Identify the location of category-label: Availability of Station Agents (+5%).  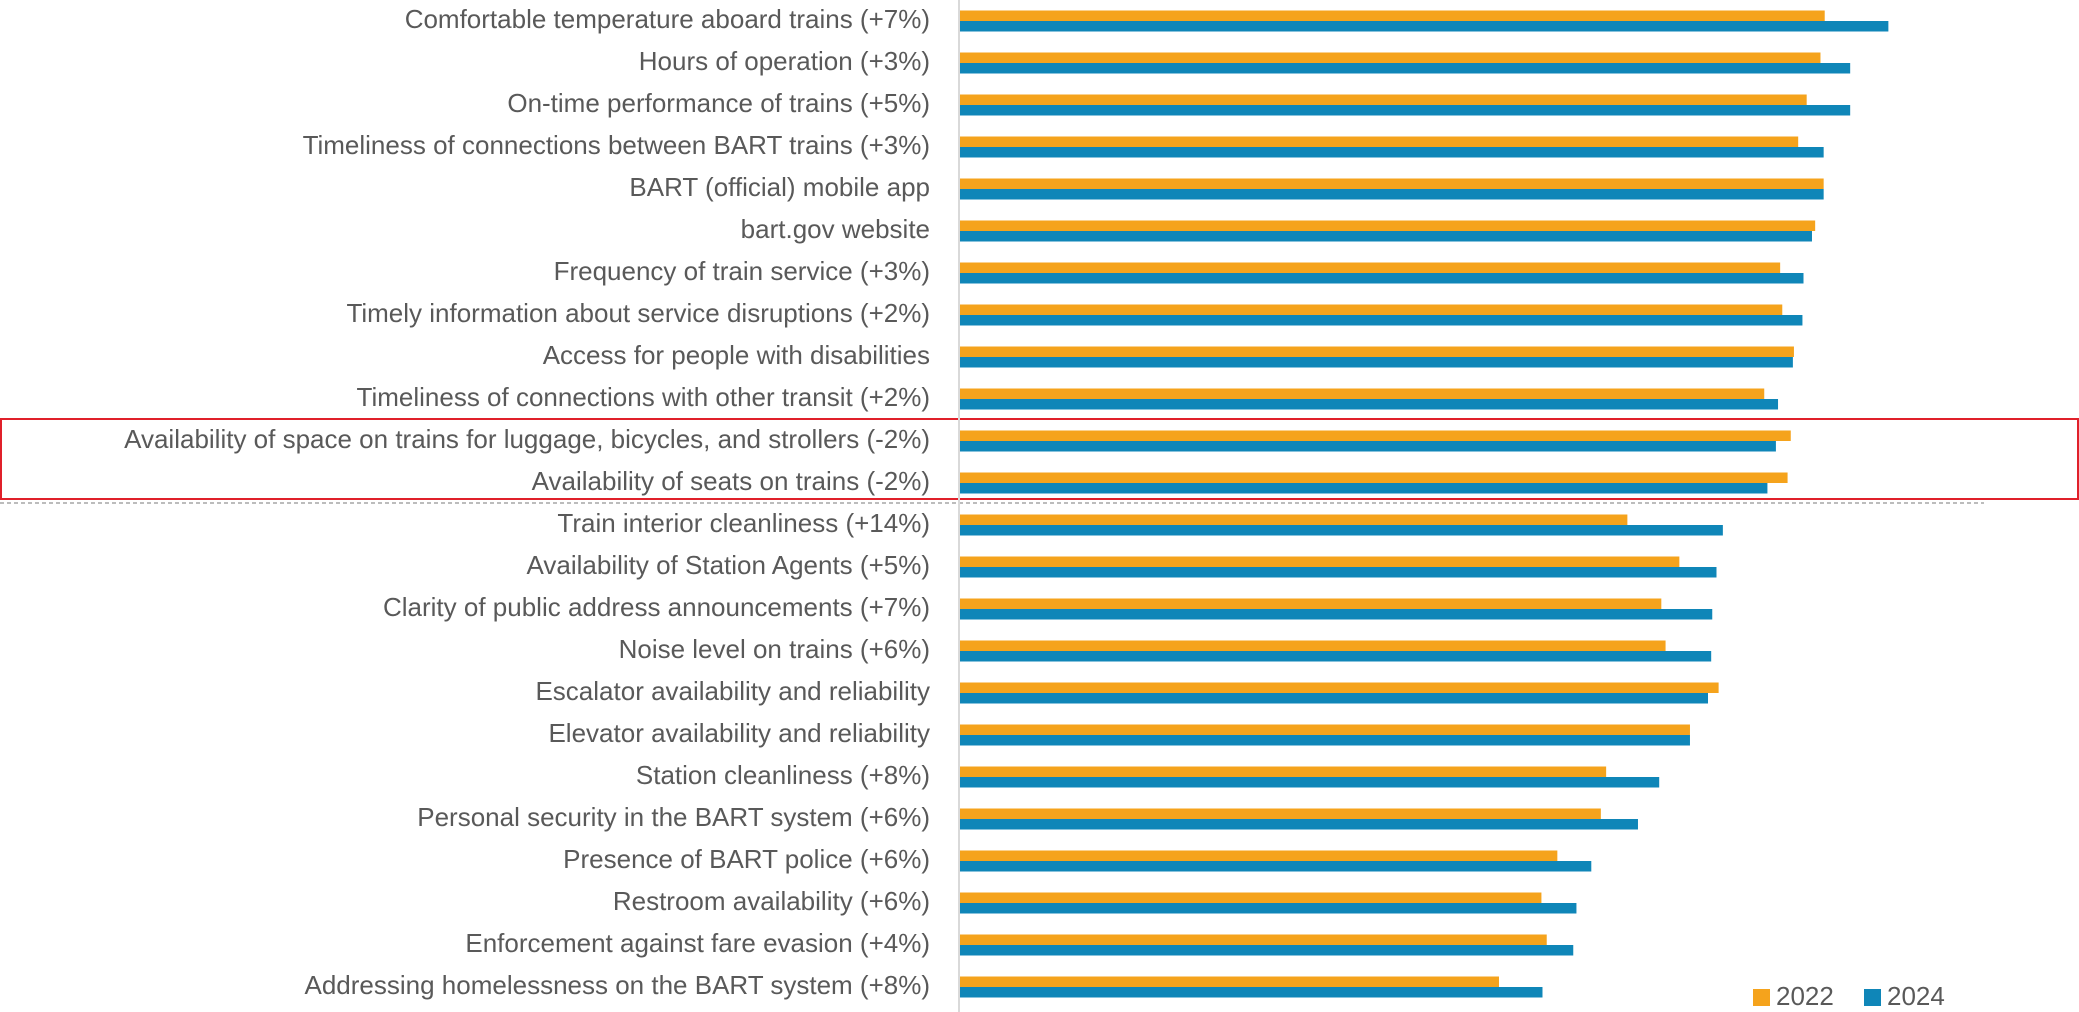
(728, 565).